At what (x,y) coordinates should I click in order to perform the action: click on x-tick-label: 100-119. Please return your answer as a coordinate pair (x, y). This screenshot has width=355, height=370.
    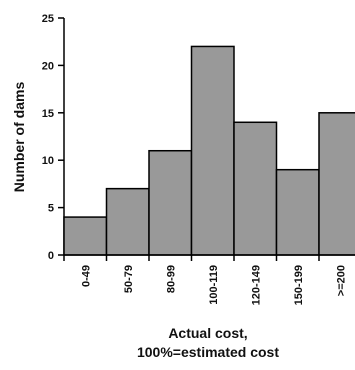
    Looking at the image, I should click on (214, 285).